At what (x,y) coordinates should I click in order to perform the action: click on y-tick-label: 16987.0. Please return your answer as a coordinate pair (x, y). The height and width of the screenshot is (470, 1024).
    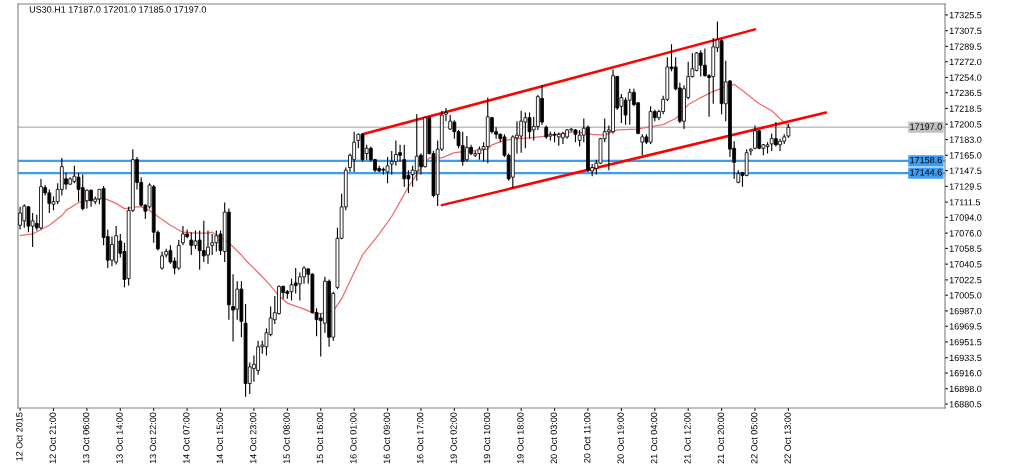
    Looking at the image, I should click on (965, 311).